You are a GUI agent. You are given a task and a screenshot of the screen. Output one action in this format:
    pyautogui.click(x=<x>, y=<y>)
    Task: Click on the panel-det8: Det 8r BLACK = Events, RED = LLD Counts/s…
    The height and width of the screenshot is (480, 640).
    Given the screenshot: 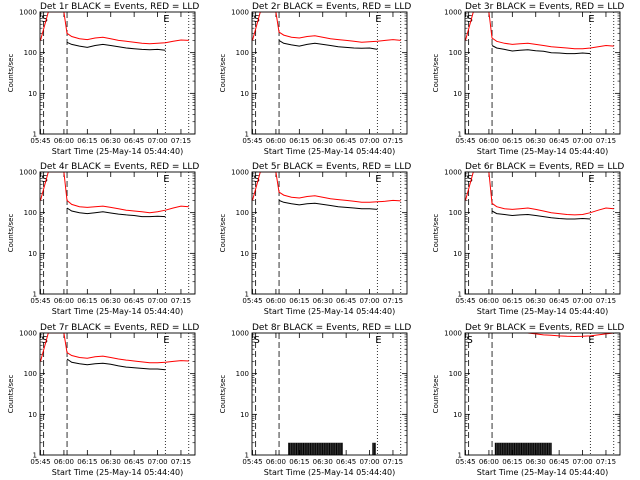 What is the action you would take?
    pyautogui.click(x=315, y=400)
    